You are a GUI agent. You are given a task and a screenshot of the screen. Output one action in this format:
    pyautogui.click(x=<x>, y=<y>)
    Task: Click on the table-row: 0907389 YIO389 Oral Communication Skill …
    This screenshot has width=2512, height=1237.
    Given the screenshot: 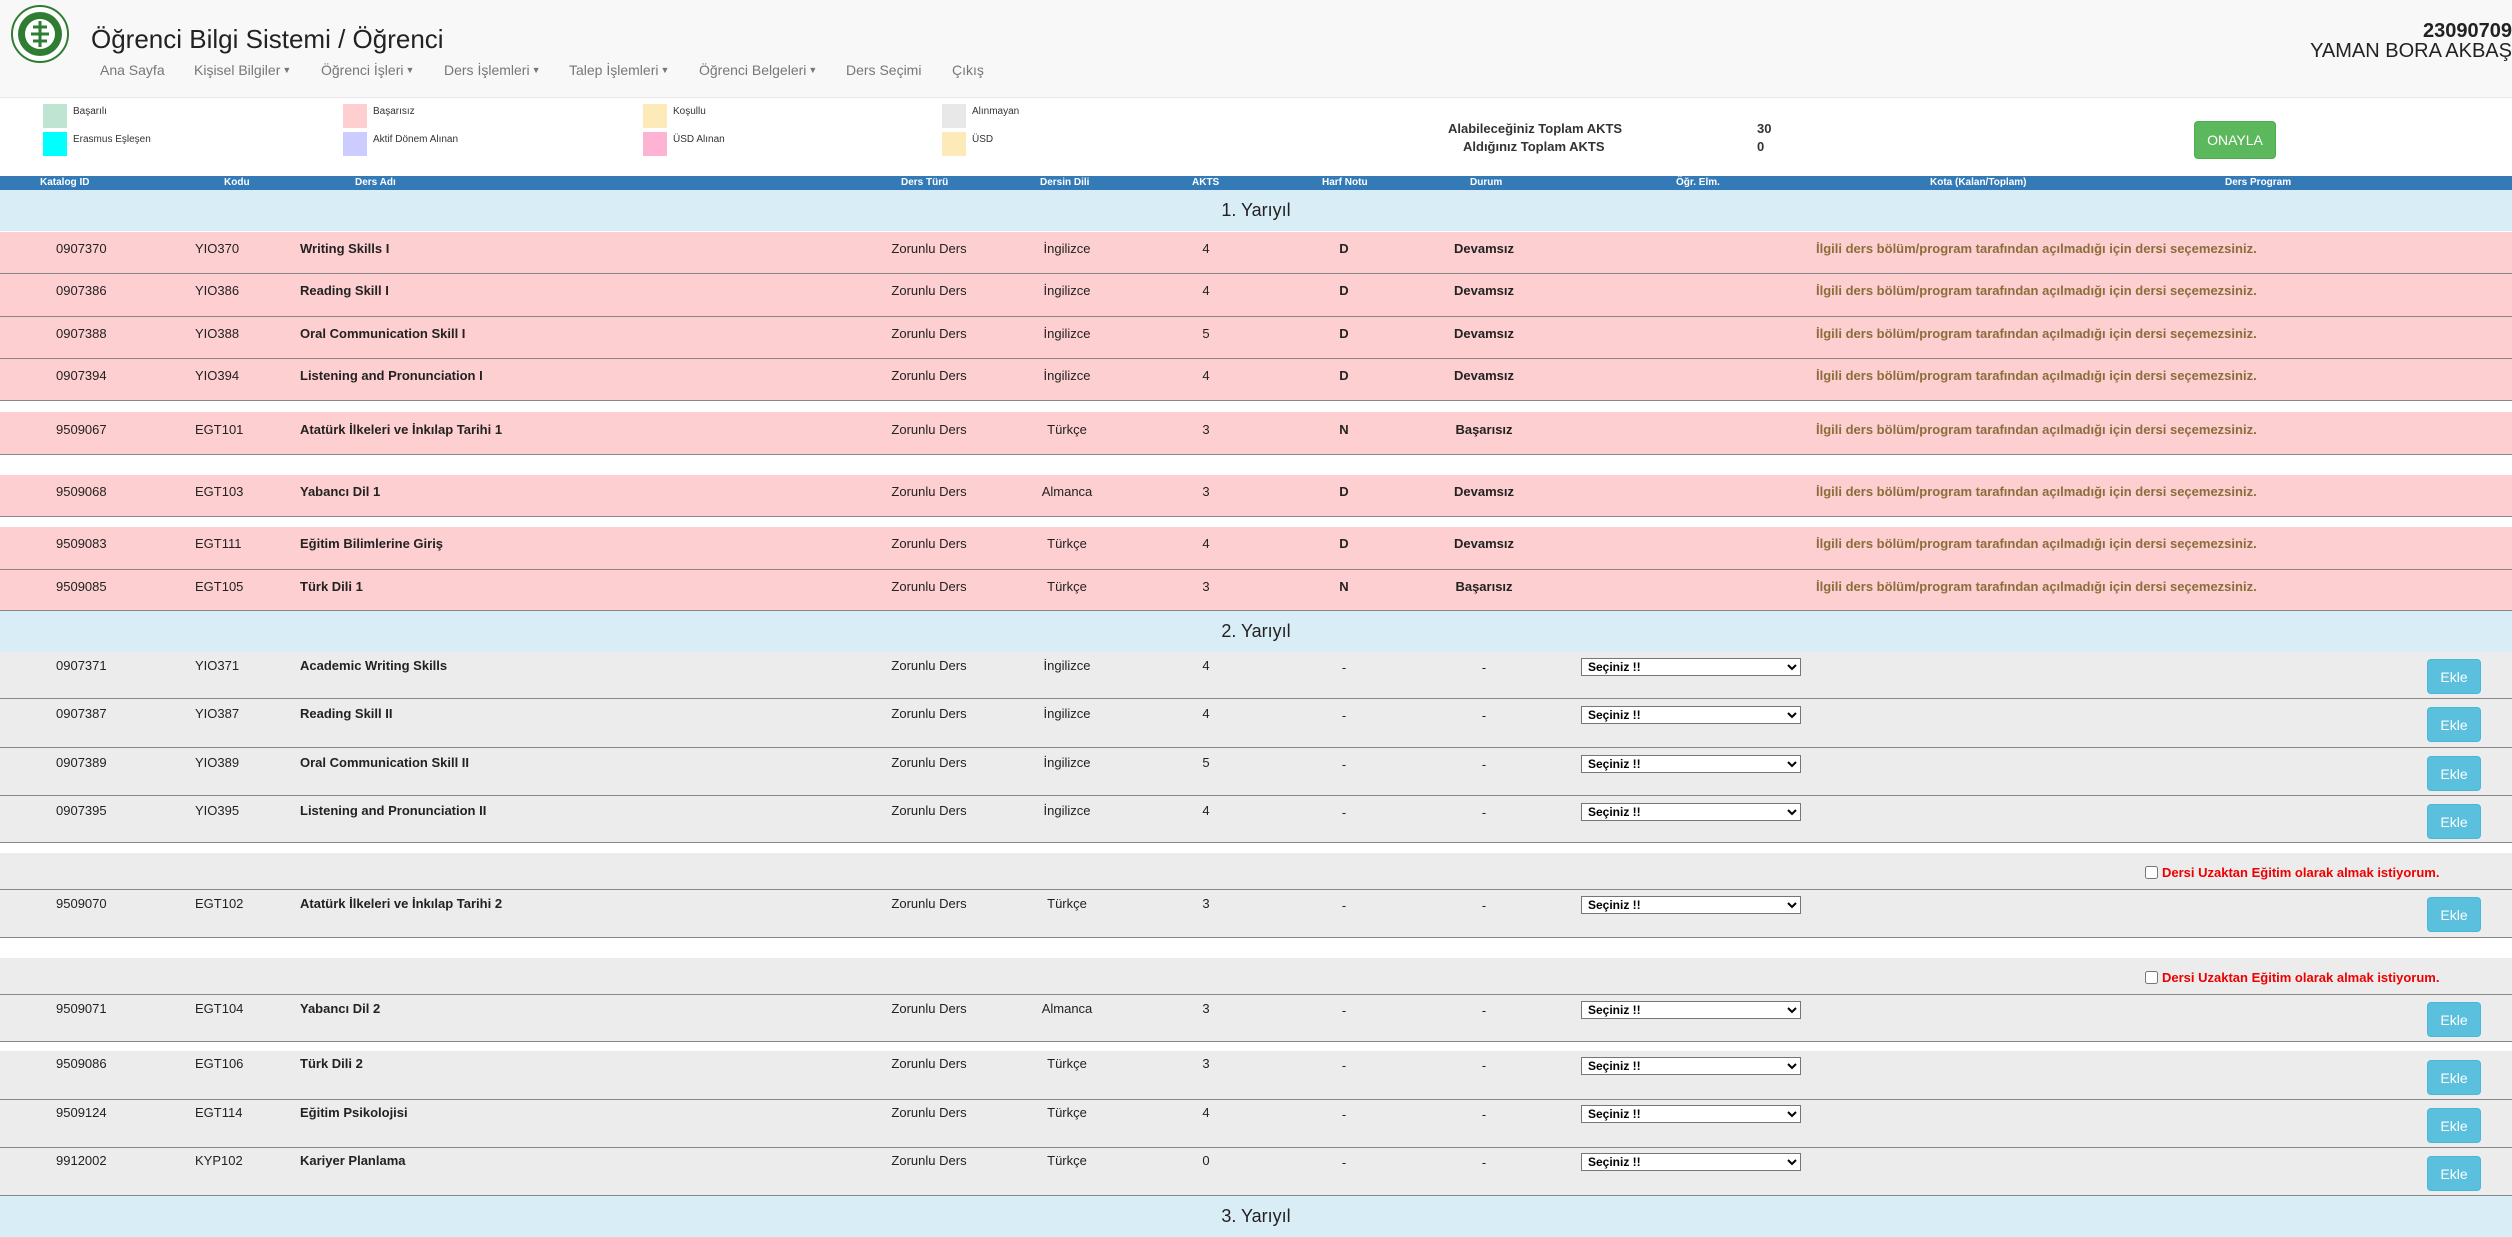 What is the action you would take?
    pyautogui.click(x=1256, y=772)
    